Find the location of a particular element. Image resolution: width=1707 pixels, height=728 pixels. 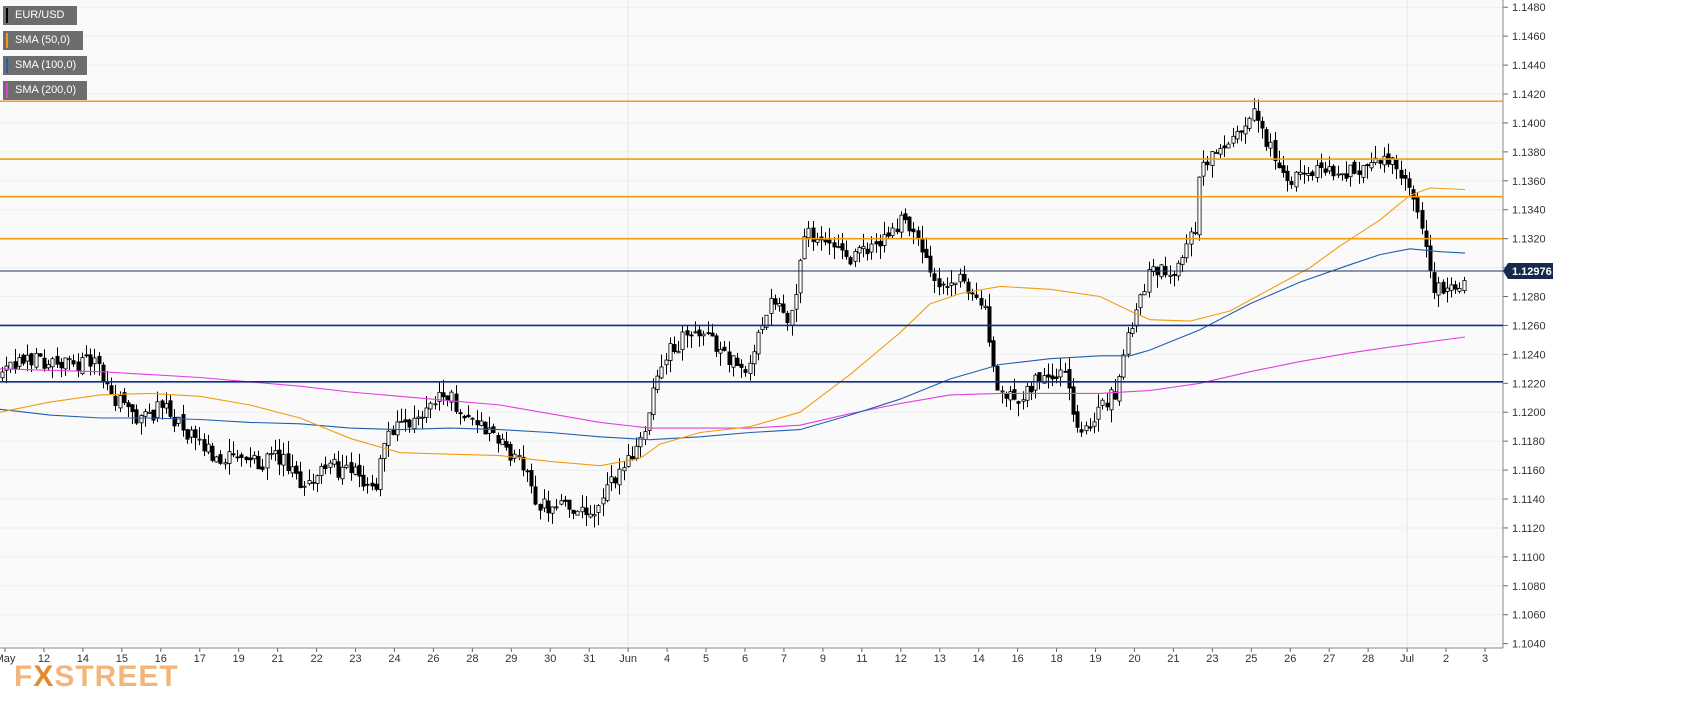

x-tick-label: 25 is located at coordinates (1251, 659).